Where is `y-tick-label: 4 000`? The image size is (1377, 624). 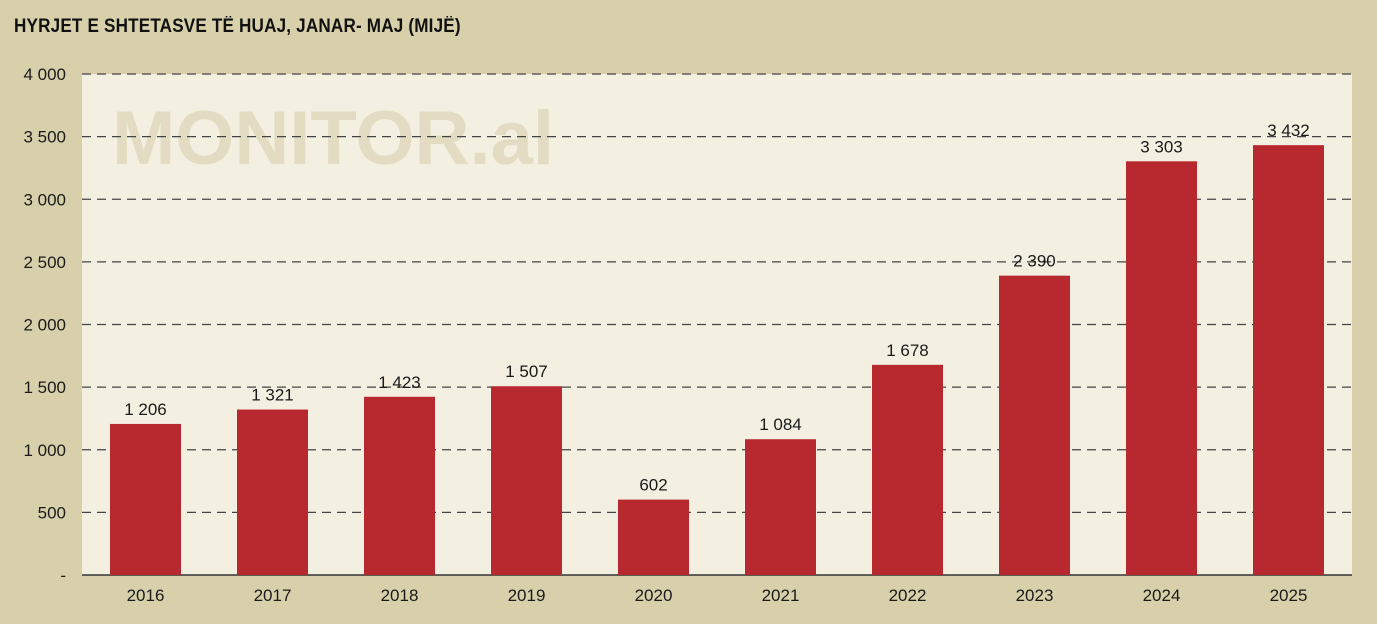
y-tick-label: 4 000 is located at coordinates (44, 74).